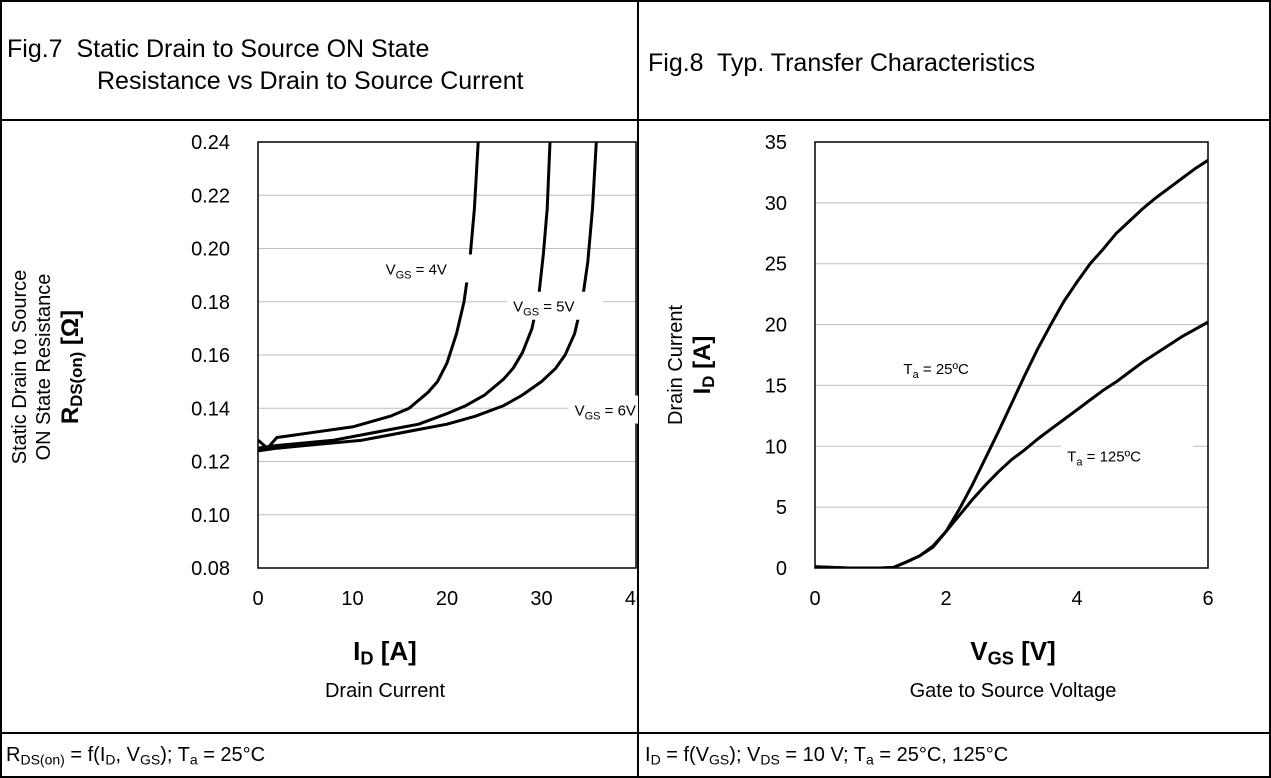 The image size is (1271, 778). Describe the element at coordinates (447, 599) in the screenshot. I see `fig7-xtick-label: 20` at that location.